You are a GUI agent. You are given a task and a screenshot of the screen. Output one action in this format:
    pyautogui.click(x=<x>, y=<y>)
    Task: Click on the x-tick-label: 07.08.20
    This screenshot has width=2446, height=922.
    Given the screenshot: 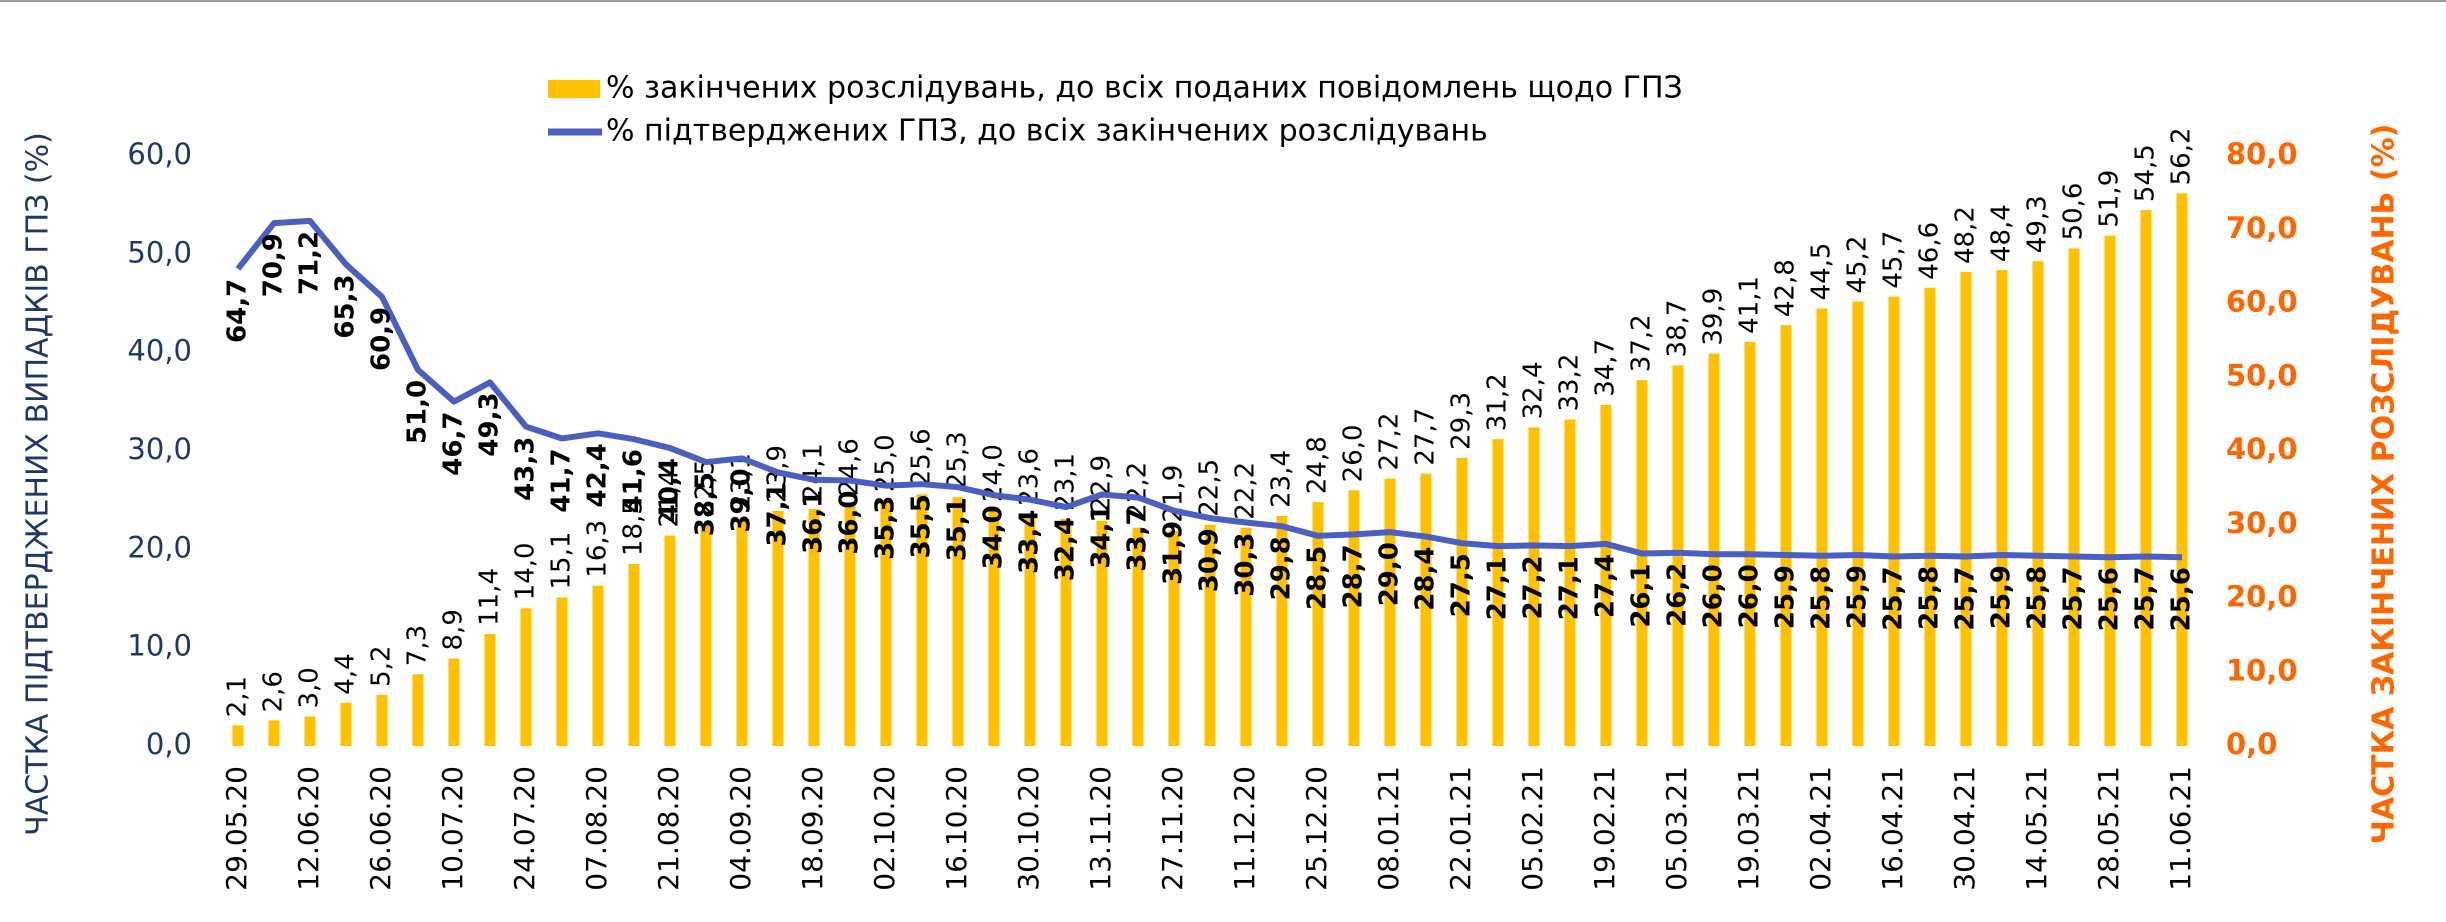 What is the action you would take?
    pyautogui.click(x=596, y=828)
    